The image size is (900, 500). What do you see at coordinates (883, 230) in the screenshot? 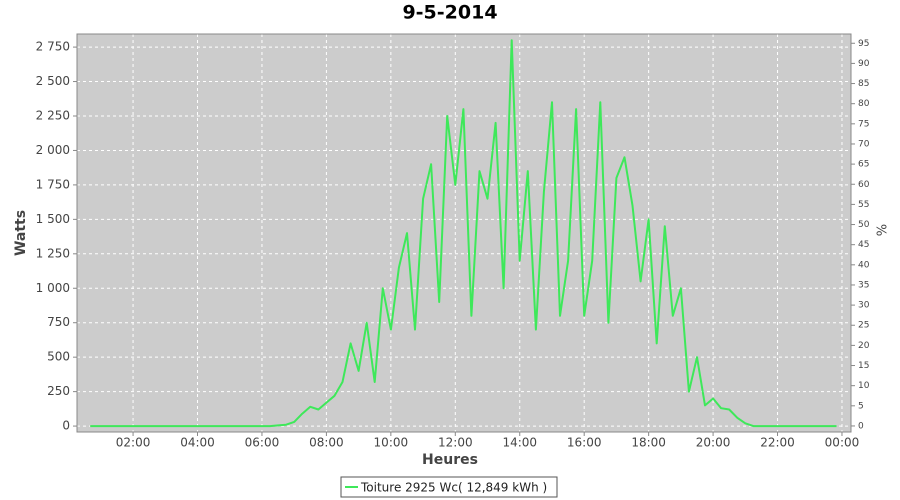
I see `y2-axis-label: %` at bounding box center [883, 230].